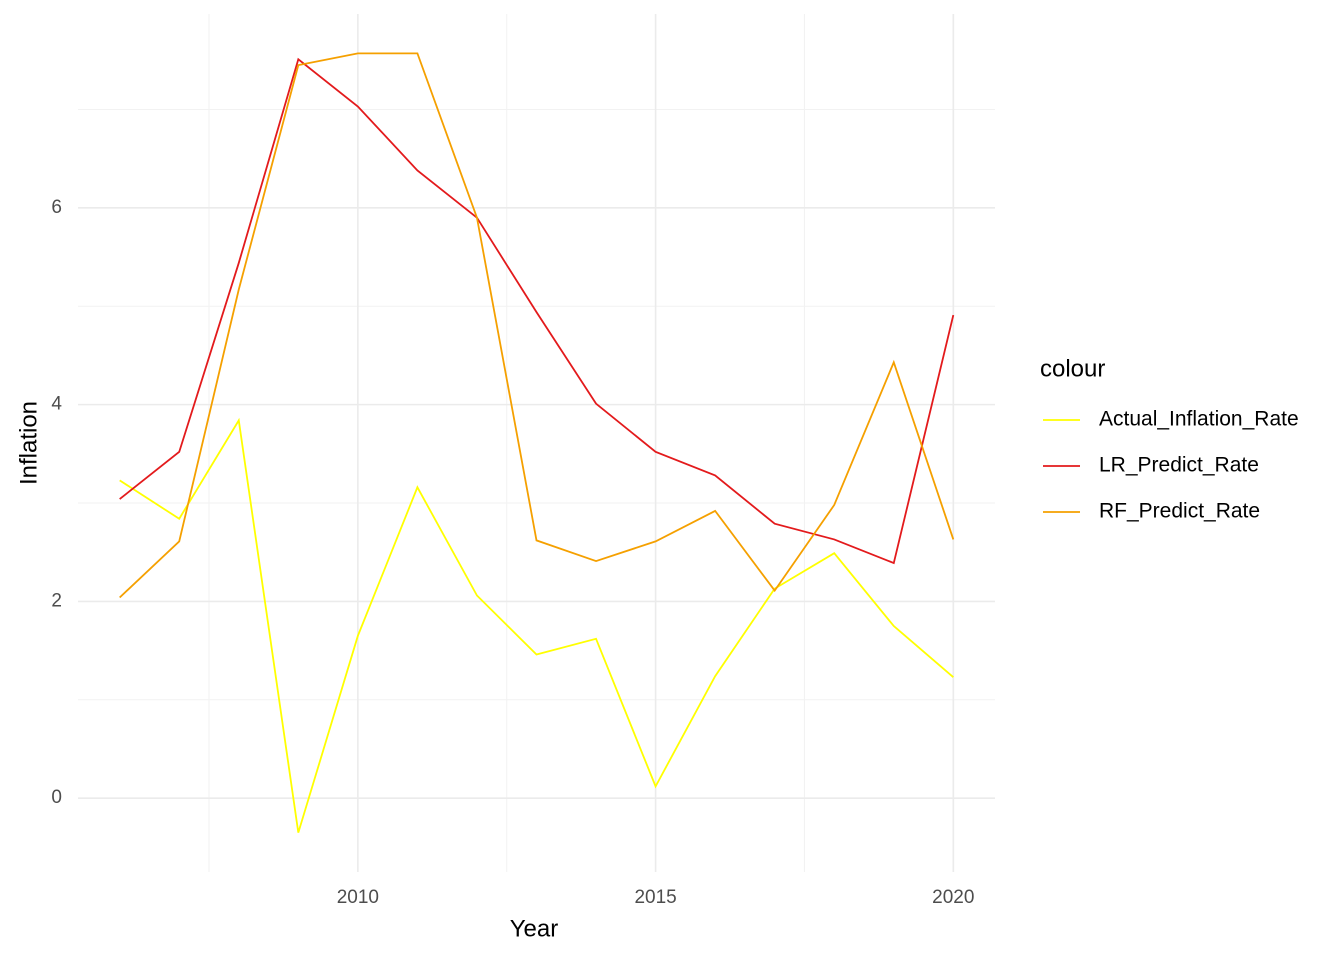  What do you see at coordinates (1179, 511) in the screenshot?
I see `legend-label: RF_Predict_Rate` at bounding box center [1179, 511].